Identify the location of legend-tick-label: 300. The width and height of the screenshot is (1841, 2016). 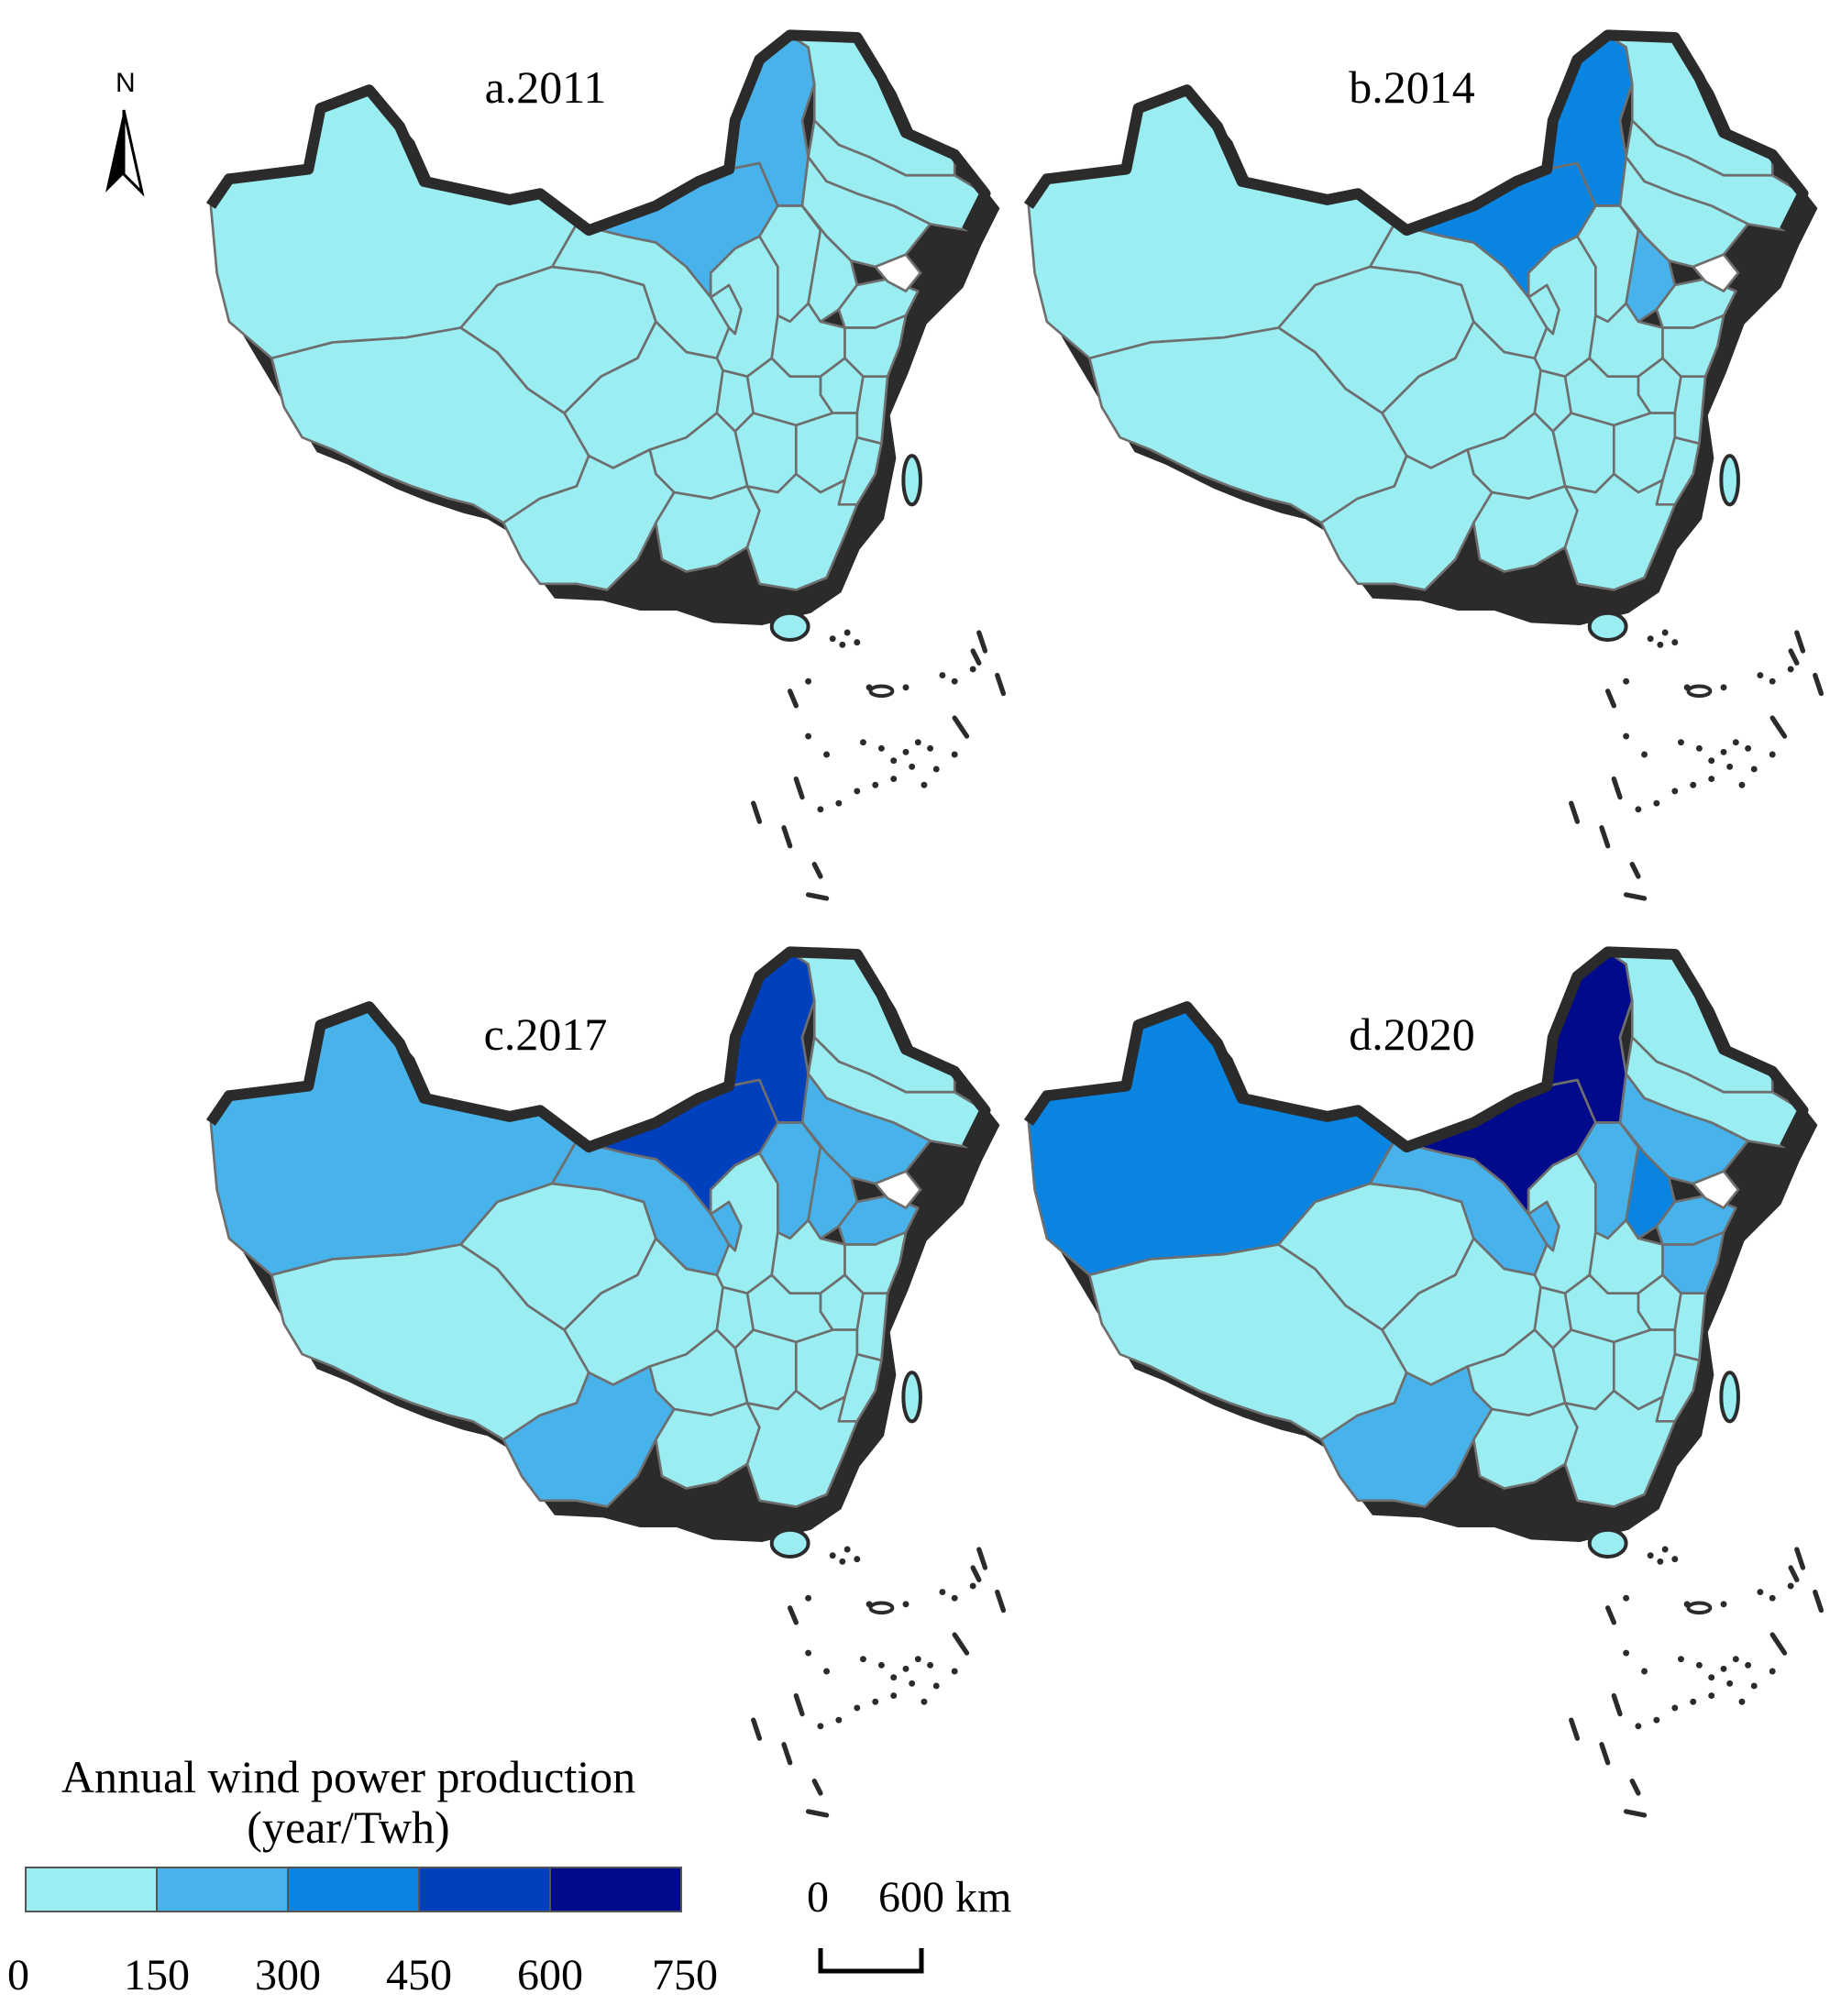
(288, 1975).